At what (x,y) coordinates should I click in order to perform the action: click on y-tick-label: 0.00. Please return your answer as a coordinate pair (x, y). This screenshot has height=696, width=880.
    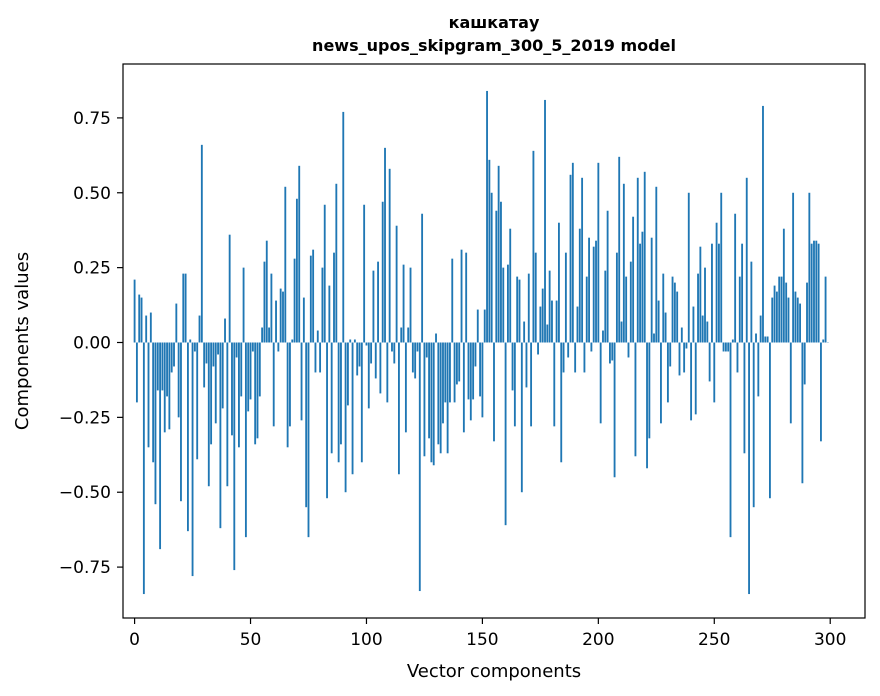
    Looking at the image, I should click on (92, 343).